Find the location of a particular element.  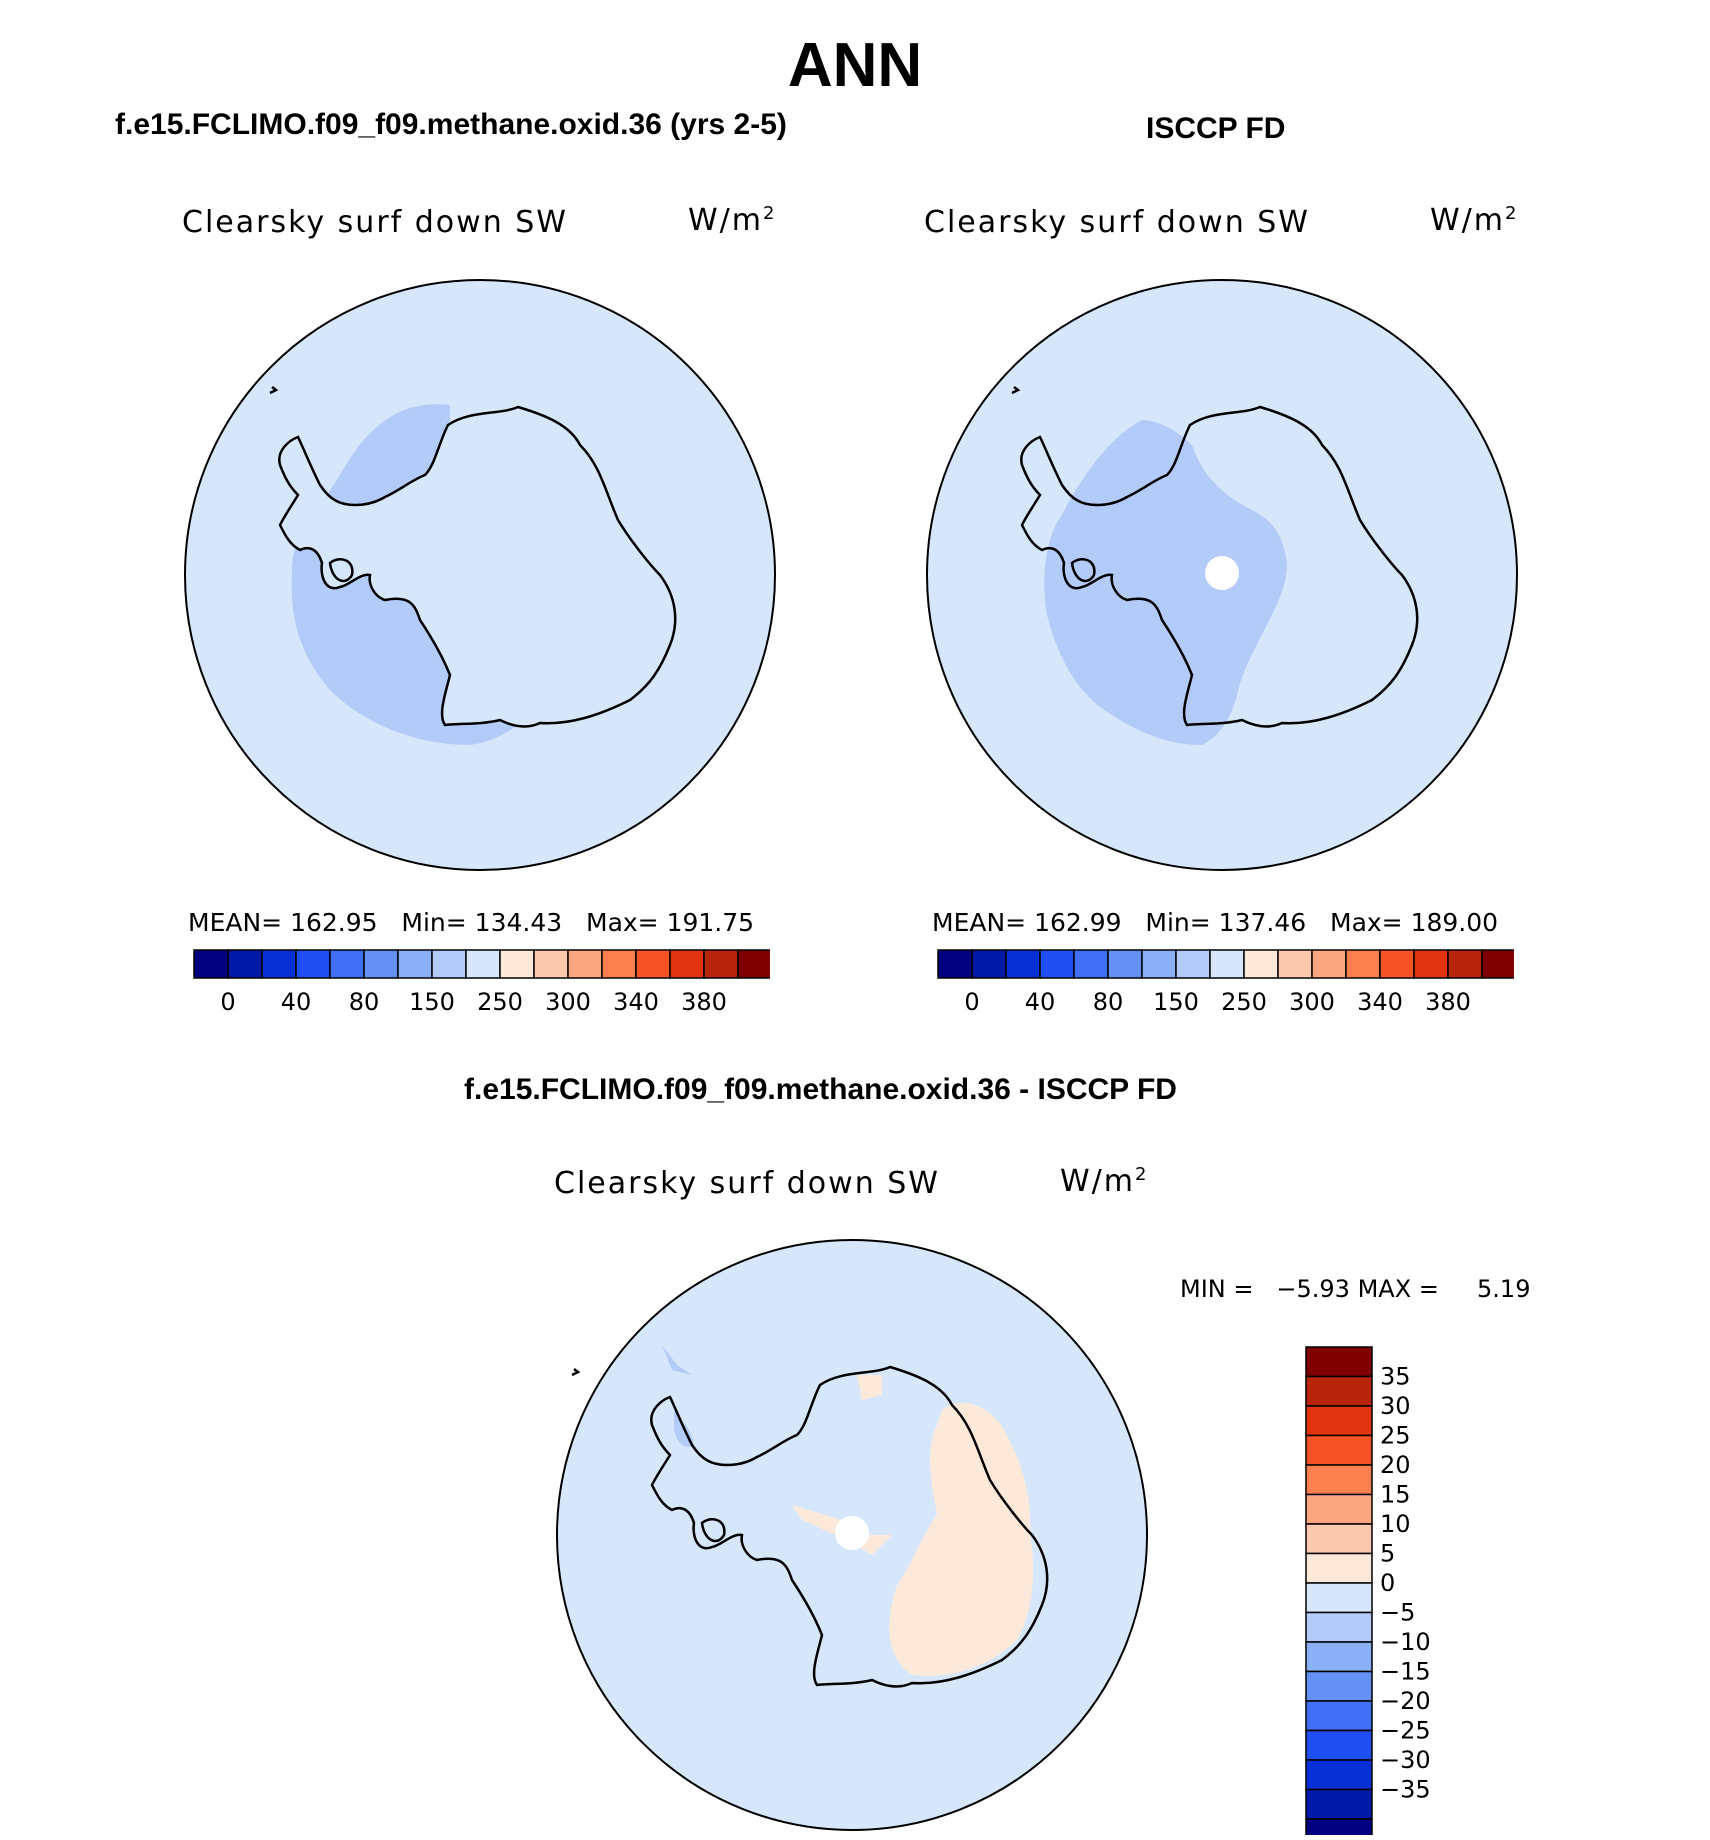

panel3-variable-label: Clearsky surf down SW is located at coordinates (747, 1183).